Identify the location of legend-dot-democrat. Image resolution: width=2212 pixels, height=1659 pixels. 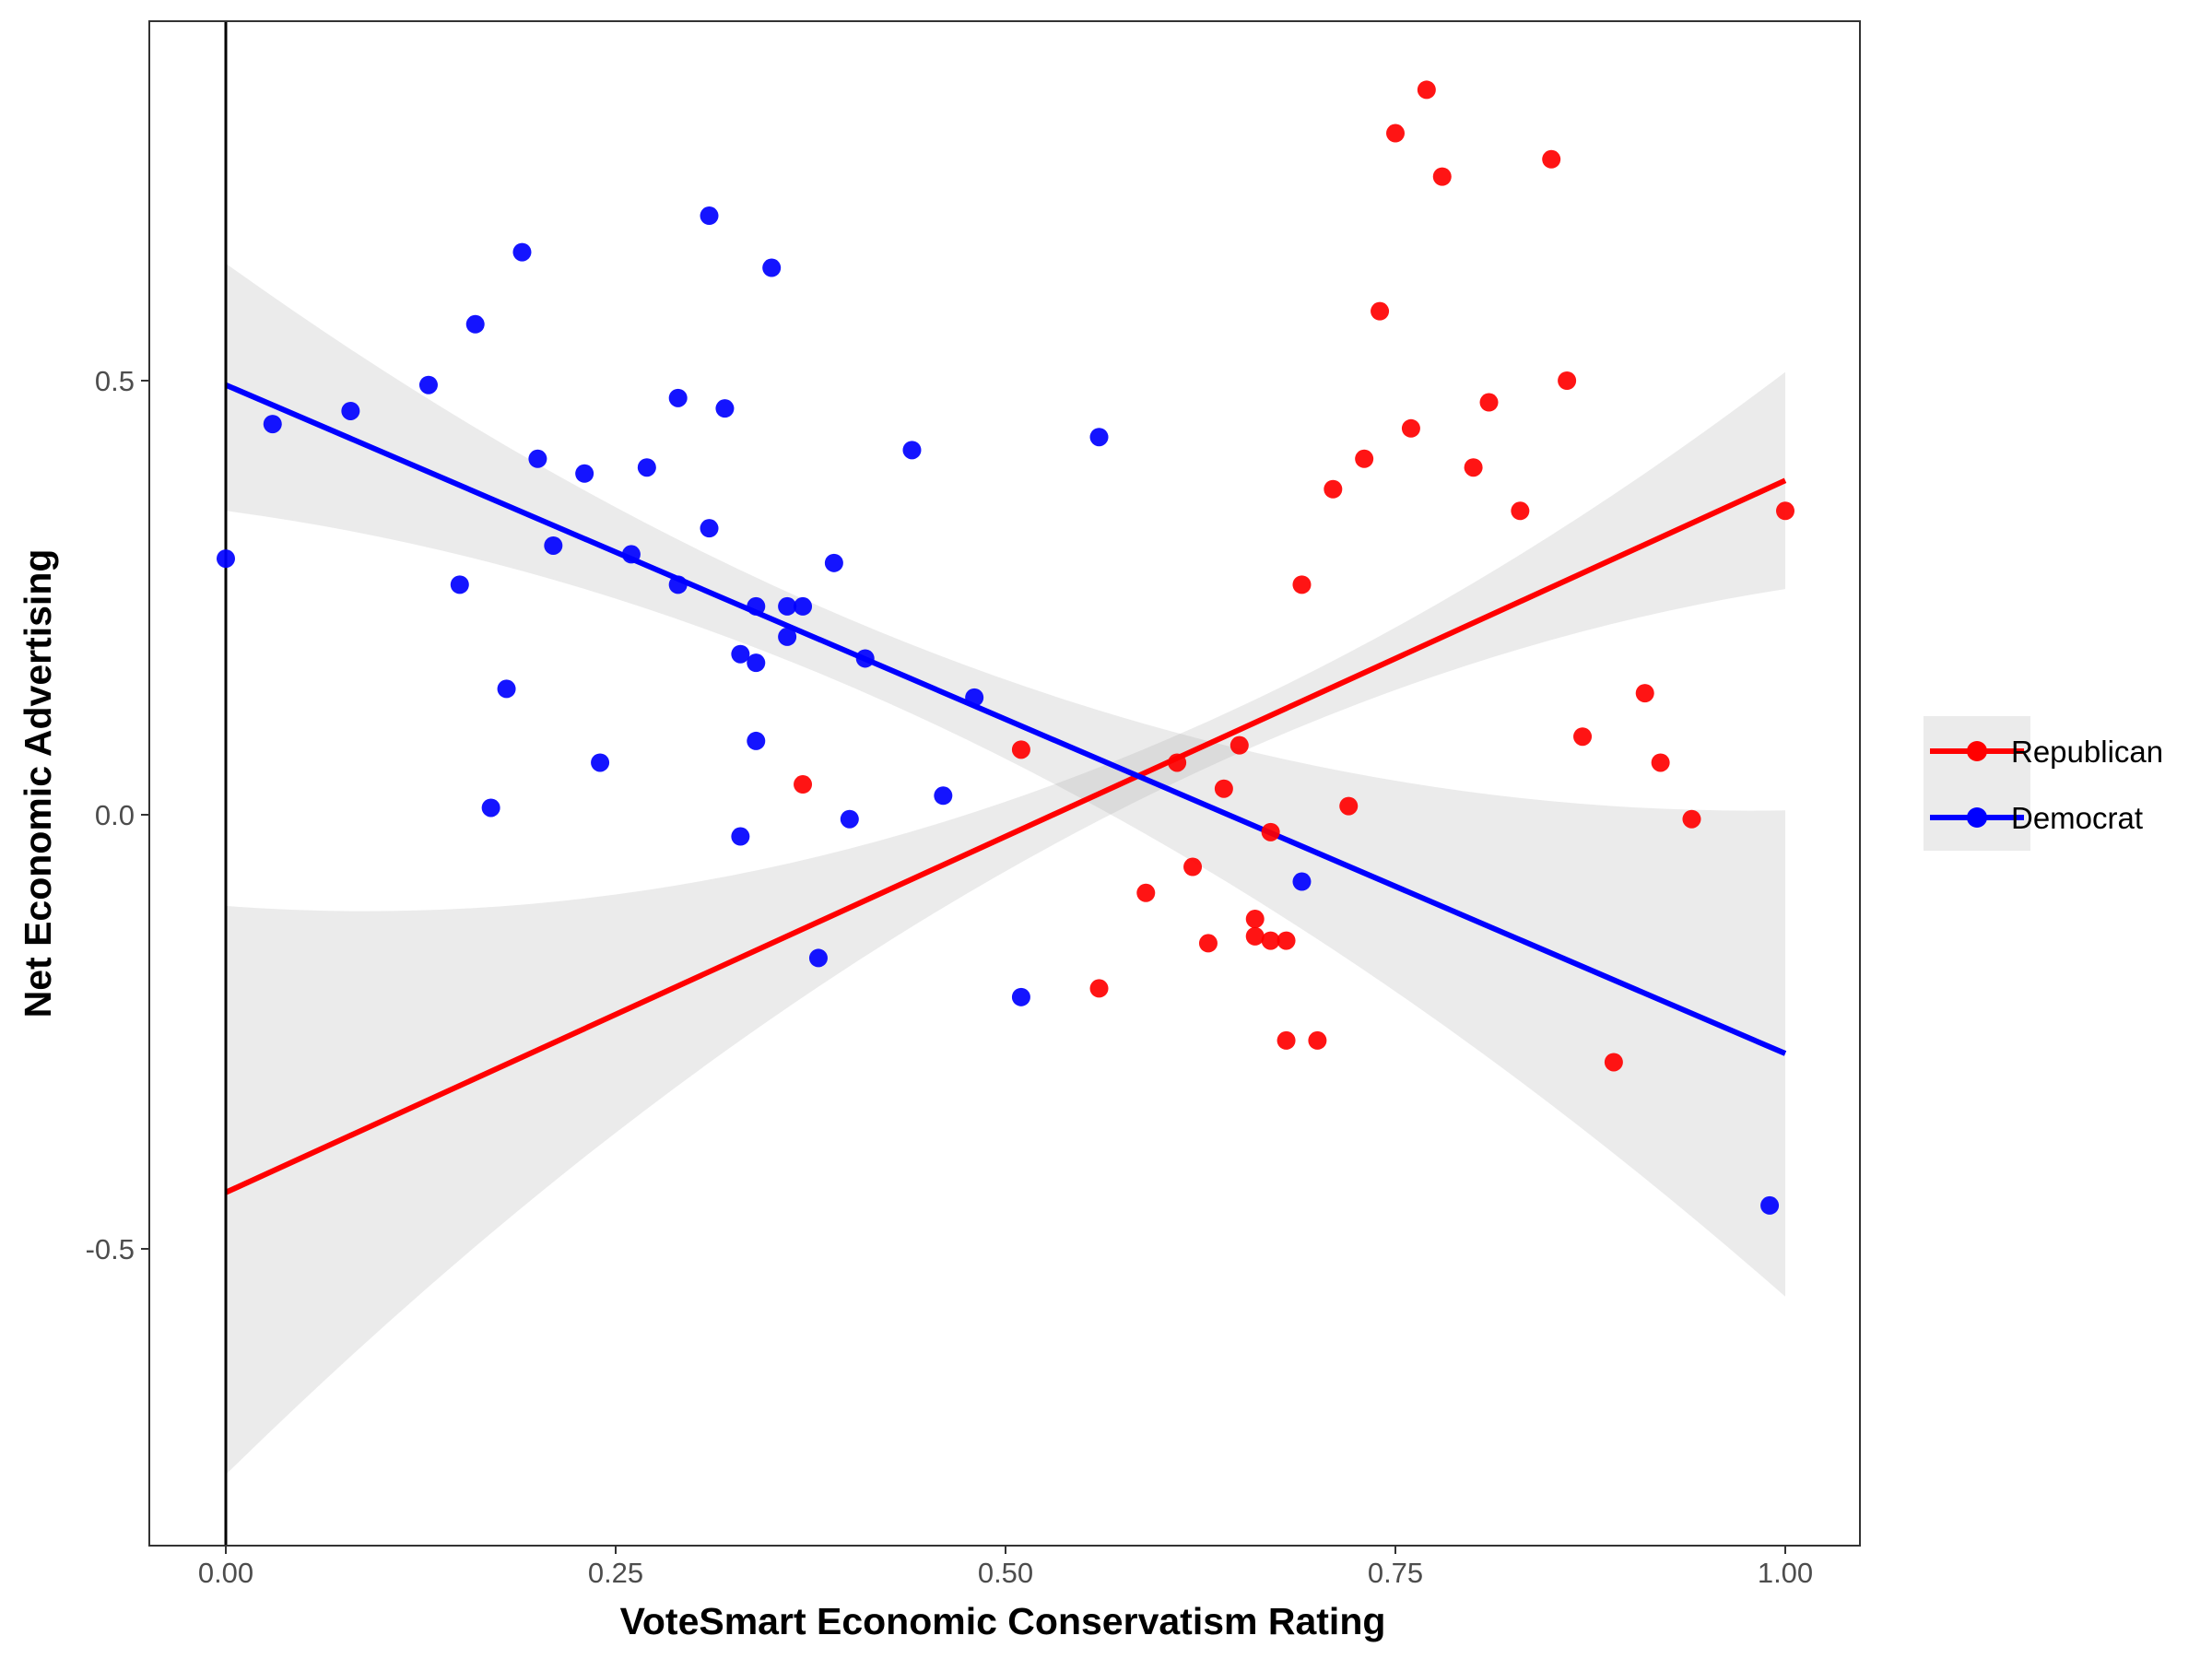
(1977, 817).